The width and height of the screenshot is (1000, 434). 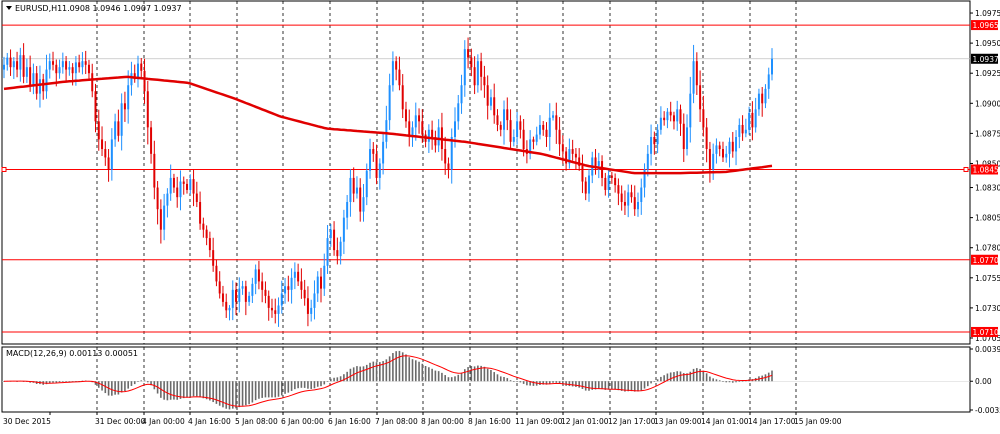 What do you see at coordinates (984, 169) in the screenshot?
I see `level-price-tag` at bounding box center [984, 169].